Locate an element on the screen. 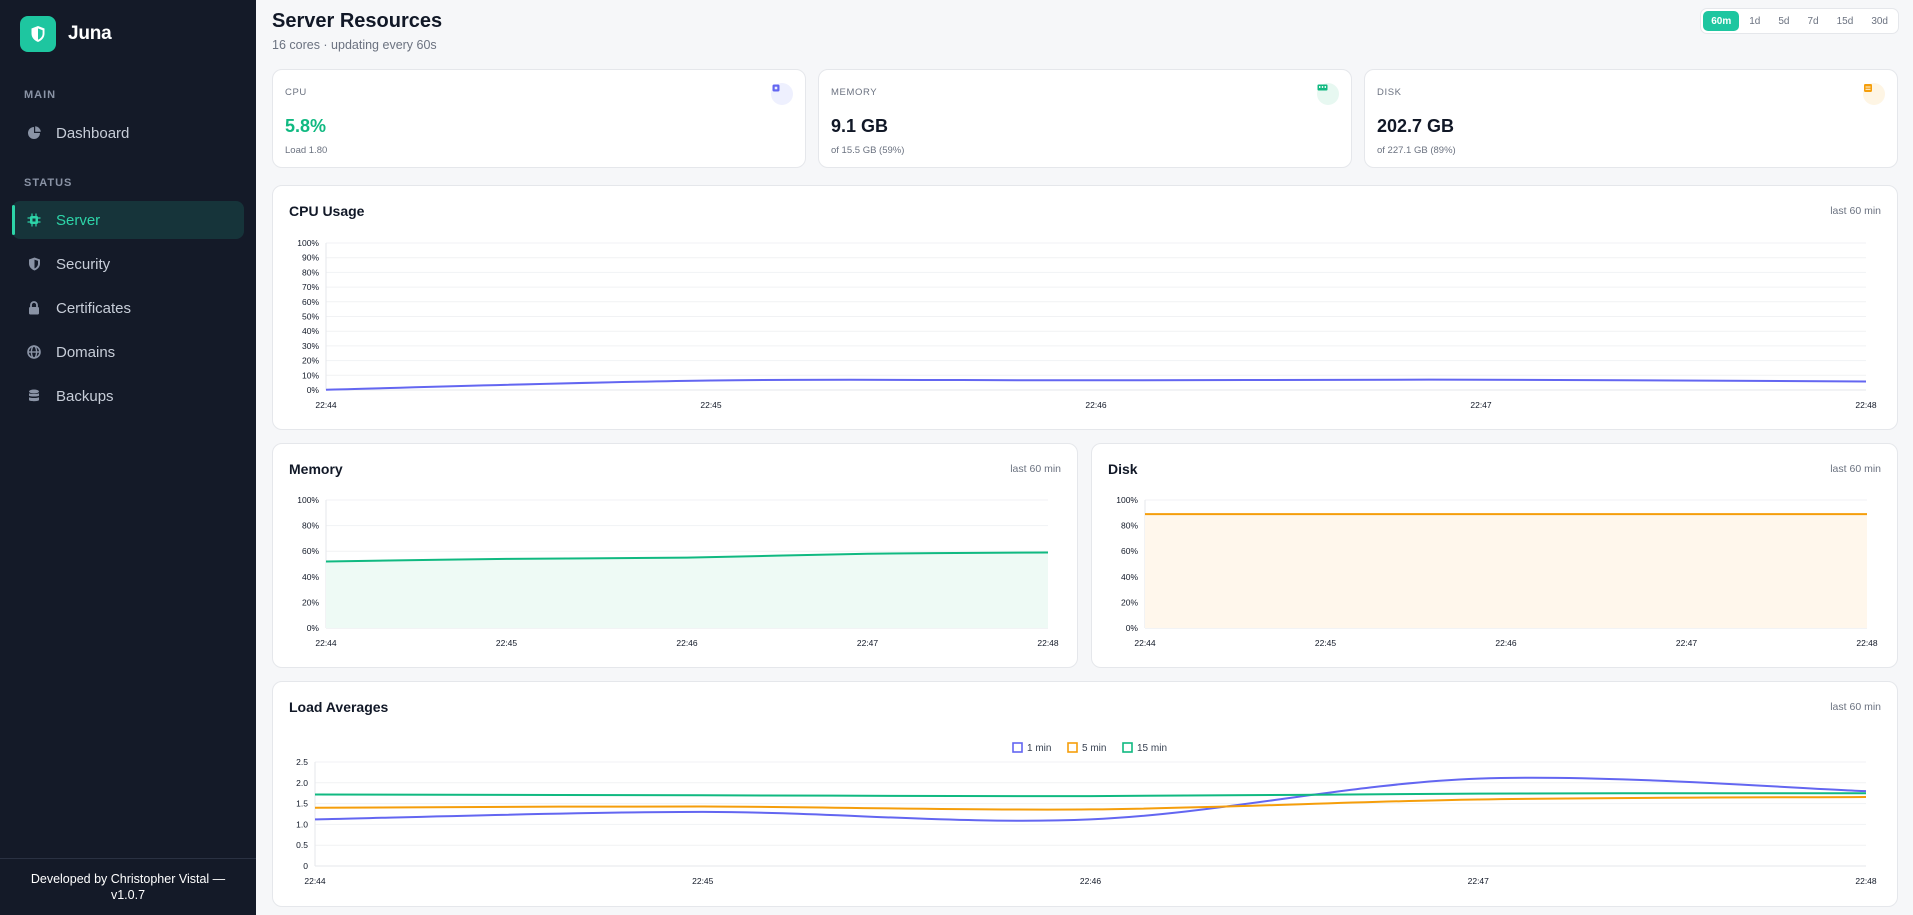 The width and height of the screenshot is (1913, 915). stat-value: 5.8% is located at coordinates (306, 126).